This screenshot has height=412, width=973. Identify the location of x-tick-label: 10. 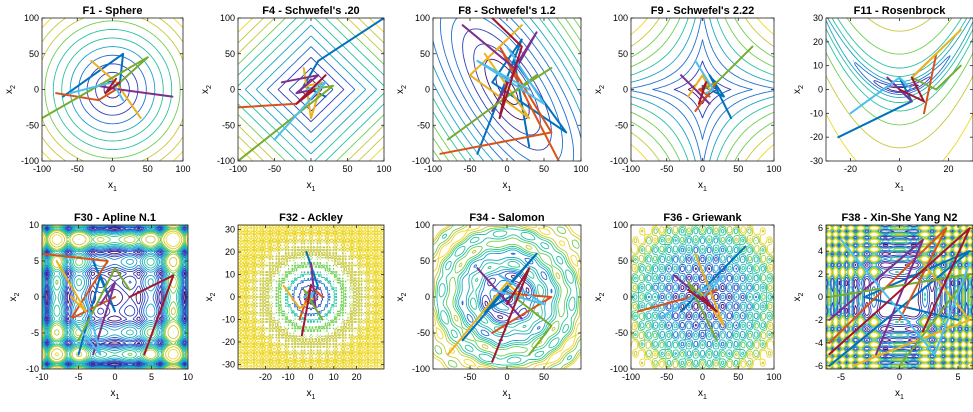
(188, 377).